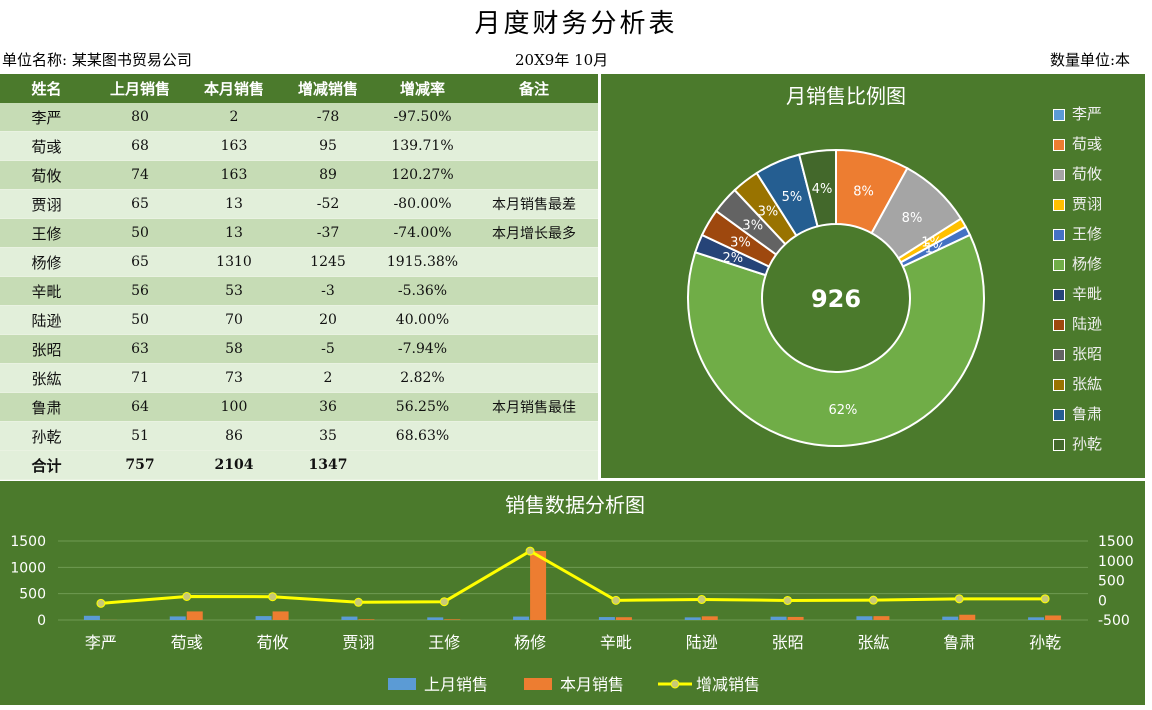  I want to click on table-cell: 89, so click(328, 175).